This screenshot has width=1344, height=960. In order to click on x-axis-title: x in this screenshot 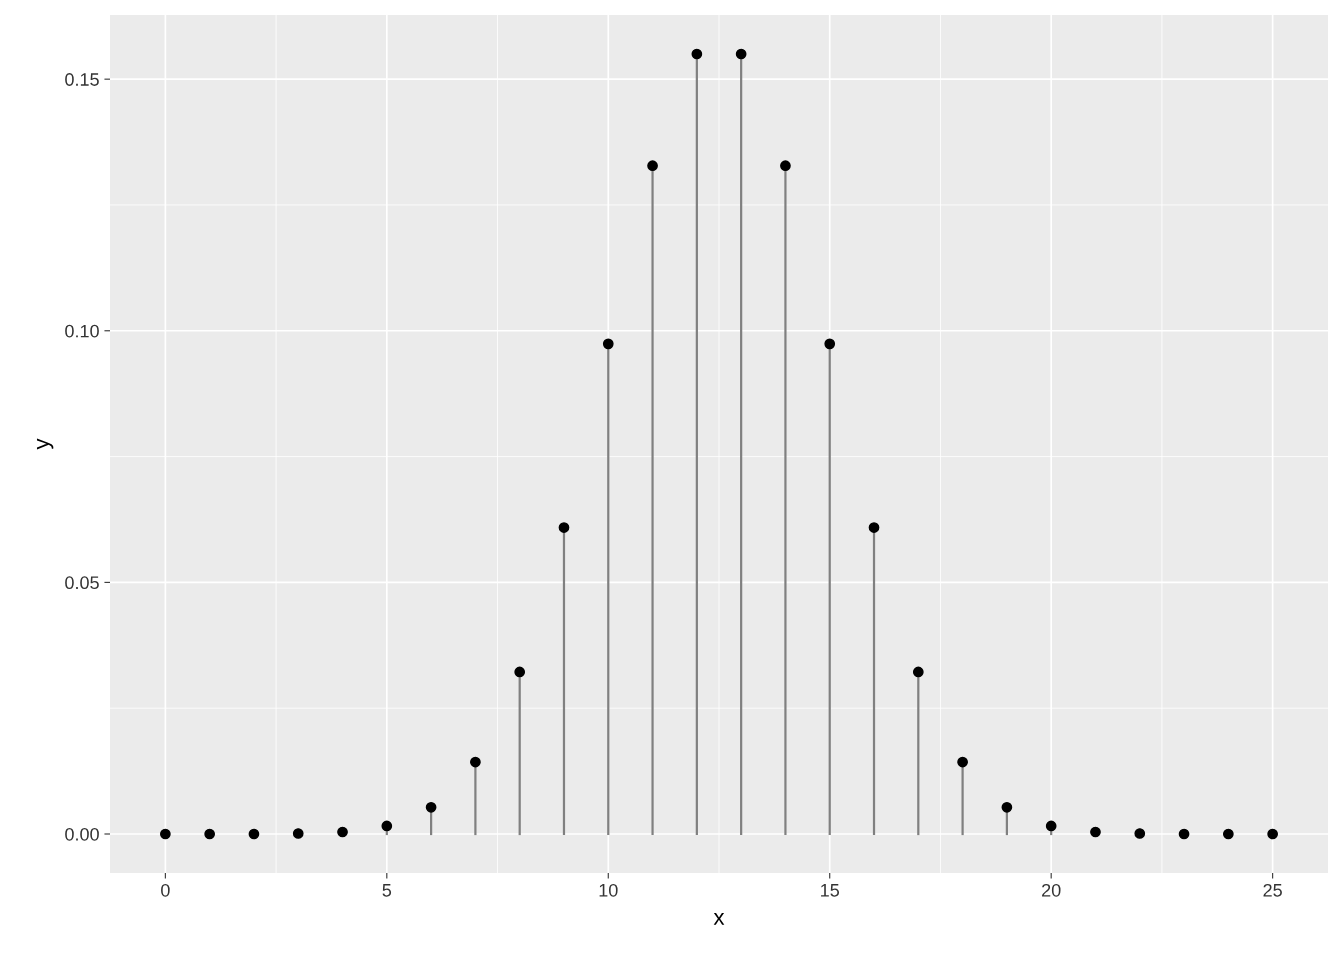, I will do `click(719, 918)`.